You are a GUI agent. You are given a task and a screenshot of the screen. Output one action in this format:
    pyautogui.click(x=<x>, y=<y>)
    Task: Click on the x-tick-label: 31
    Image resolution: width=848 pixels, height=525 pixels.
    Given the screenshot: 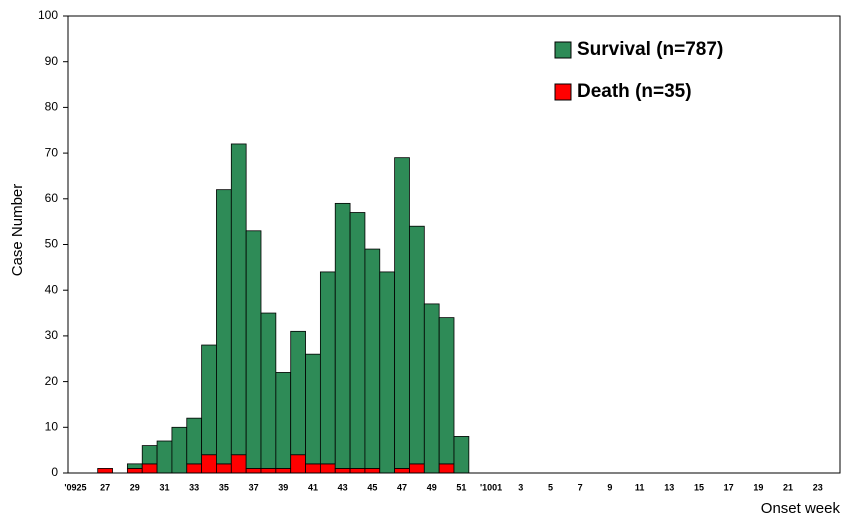 What is the action you would take?
    pyautogui.click(x=164, y=487)
    